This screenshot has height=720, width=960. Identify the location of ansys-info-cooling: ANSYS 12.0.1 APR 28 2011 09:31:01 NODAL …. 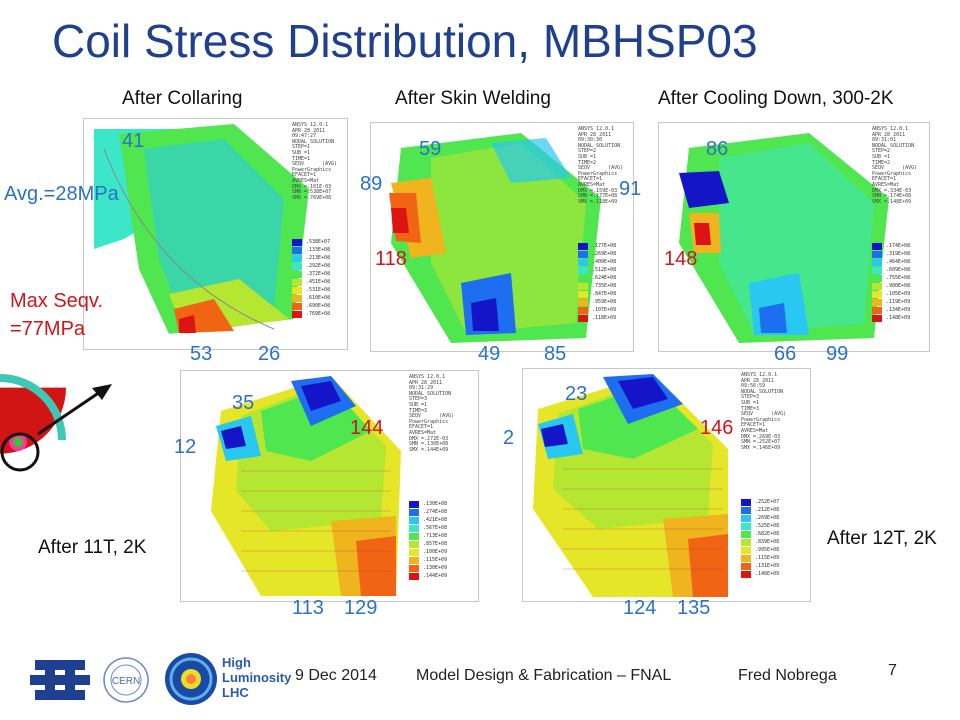
(895, 165).